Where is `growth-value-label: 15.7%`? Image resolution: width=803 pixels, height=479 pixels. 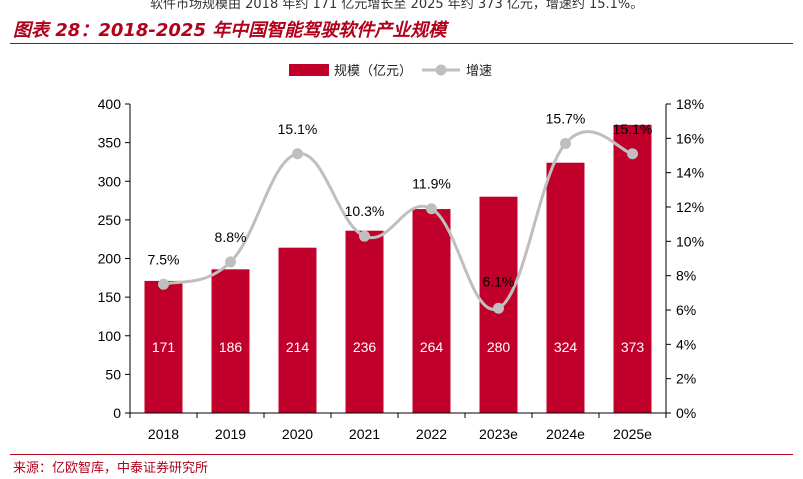 growth-value-label: 15.7% is located at coordinates (566, 118).